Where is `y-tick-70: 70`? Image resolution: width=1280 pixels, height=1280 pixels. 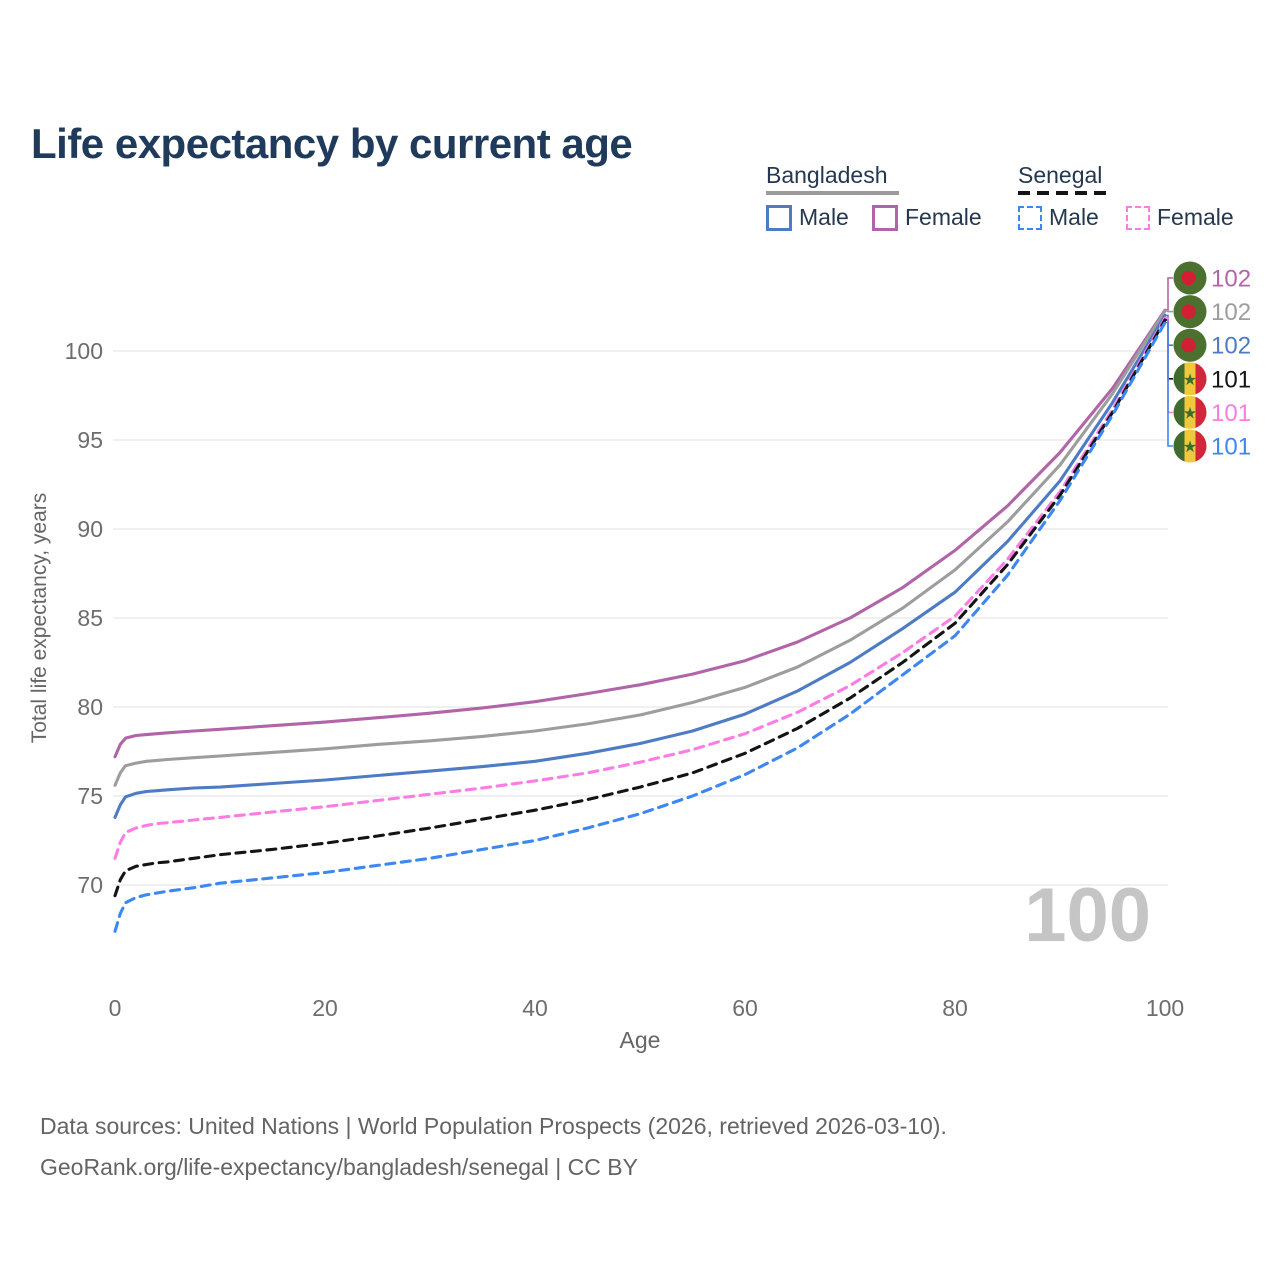
y-tick-70: 70 is located at coordinates (90, 885).